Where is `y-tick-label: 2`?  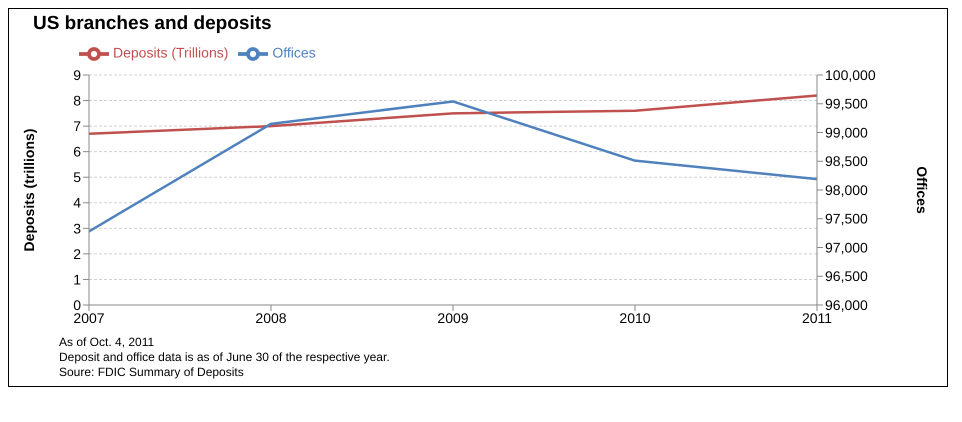 y-tick-label: 2 is located at coordinates (77, 254).